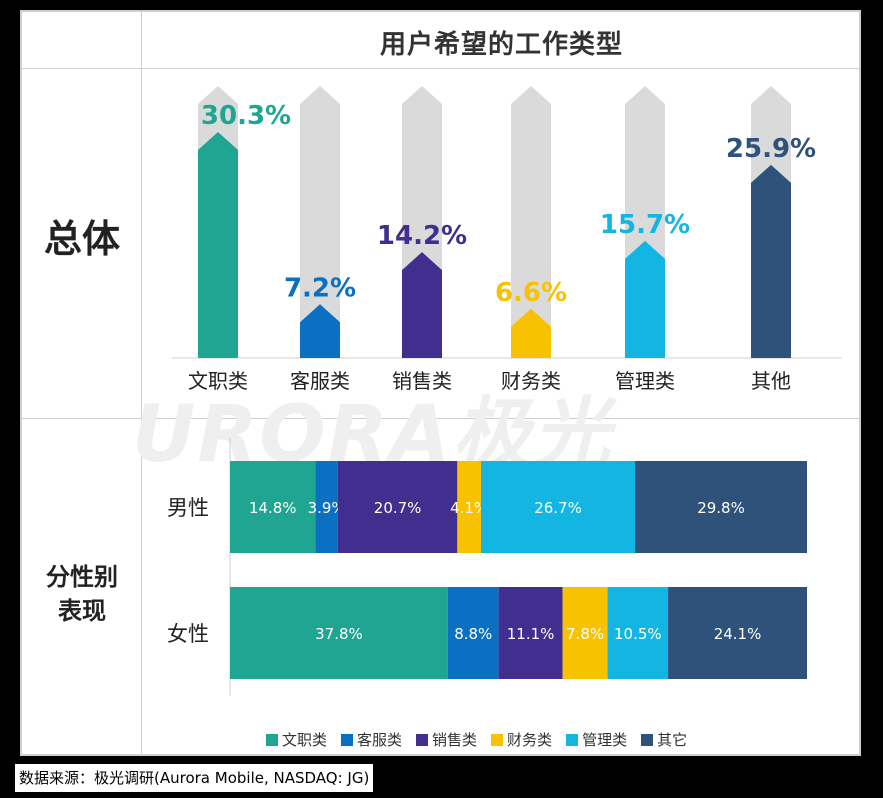  I want to click on segment-label: 8.8%, so click(473, 634).